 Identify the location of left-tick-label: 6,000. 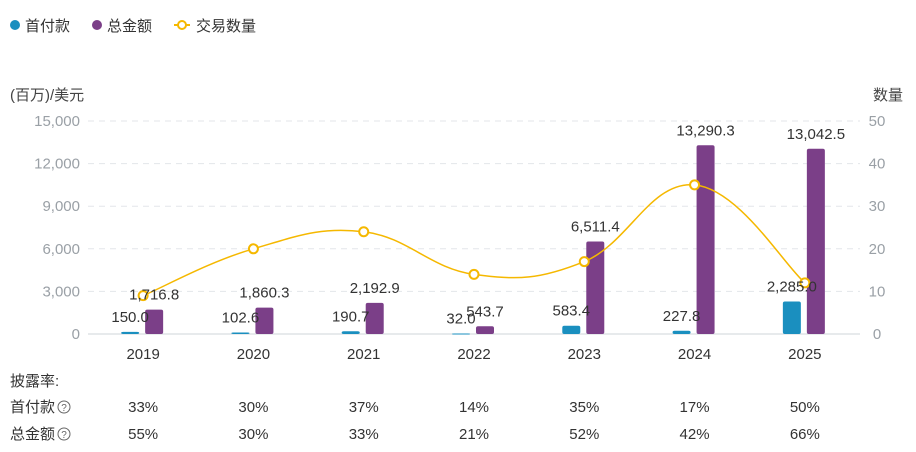
(61, 249).